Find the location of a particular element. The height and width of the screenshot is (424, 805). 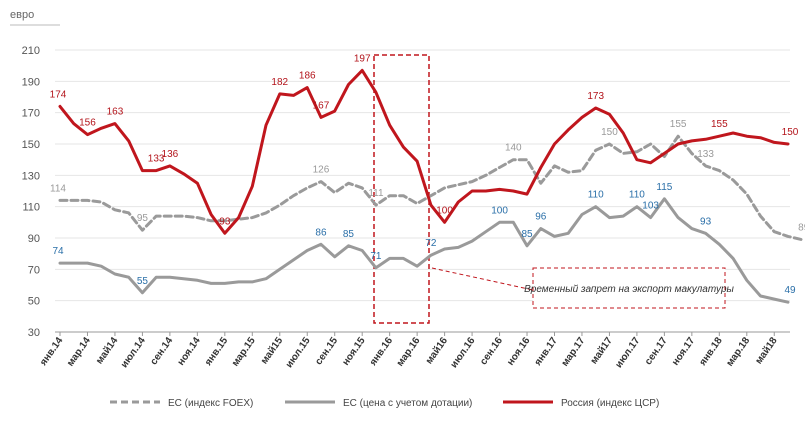

data-label-subsidy: 86 is located at coordinates (321, 232).